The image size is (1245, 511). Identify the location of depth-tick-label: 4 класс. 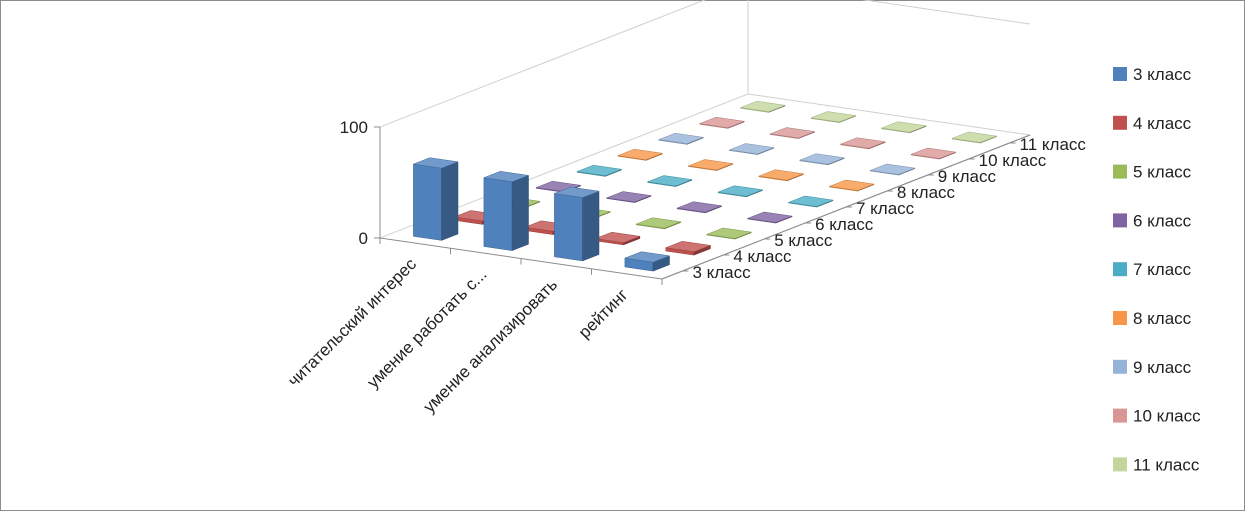
(762, 256).